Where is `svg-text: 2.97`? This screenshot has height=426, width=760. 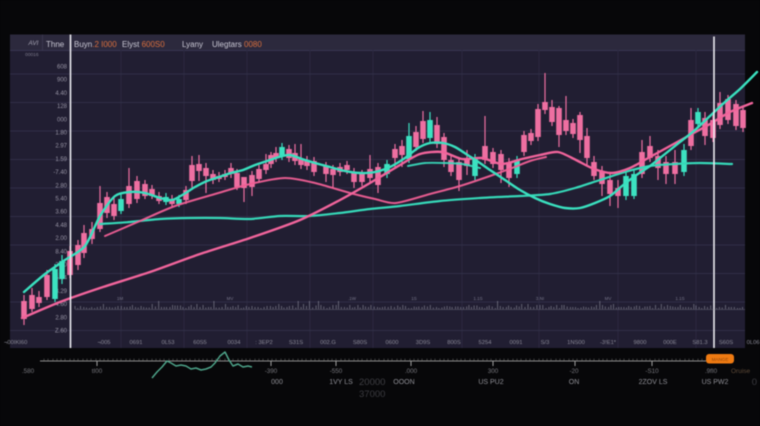 svg-text: 2.97 is located at coordinates (61, 147).